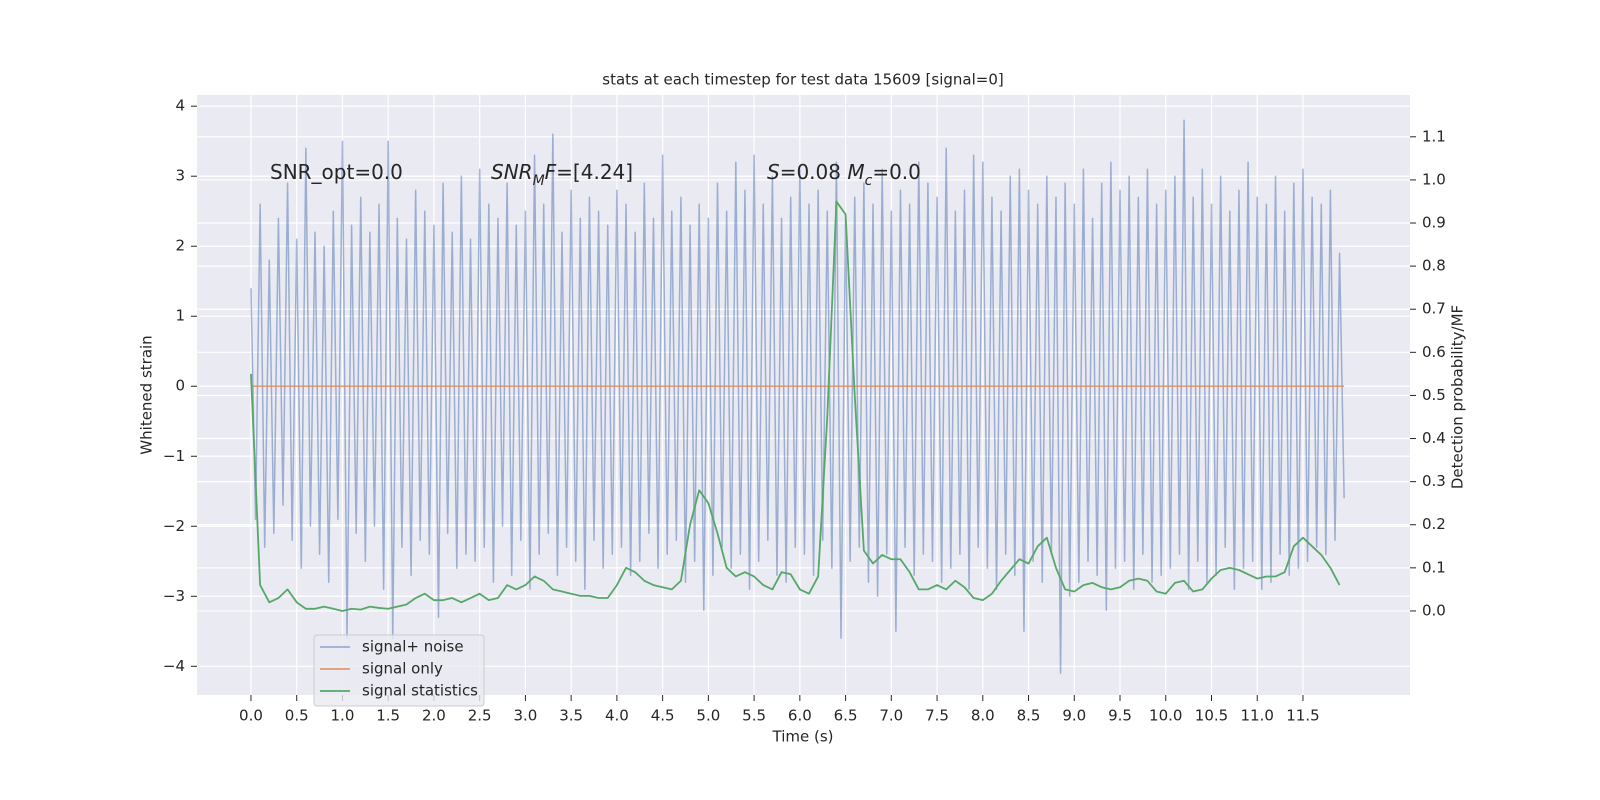 Image resolution: width=1600 pixels, height=800 pixels. What do you see at coordinates (180, 106) in the screenshot?
I see `y-tick-label: 4` at bounding box center [180, 106].